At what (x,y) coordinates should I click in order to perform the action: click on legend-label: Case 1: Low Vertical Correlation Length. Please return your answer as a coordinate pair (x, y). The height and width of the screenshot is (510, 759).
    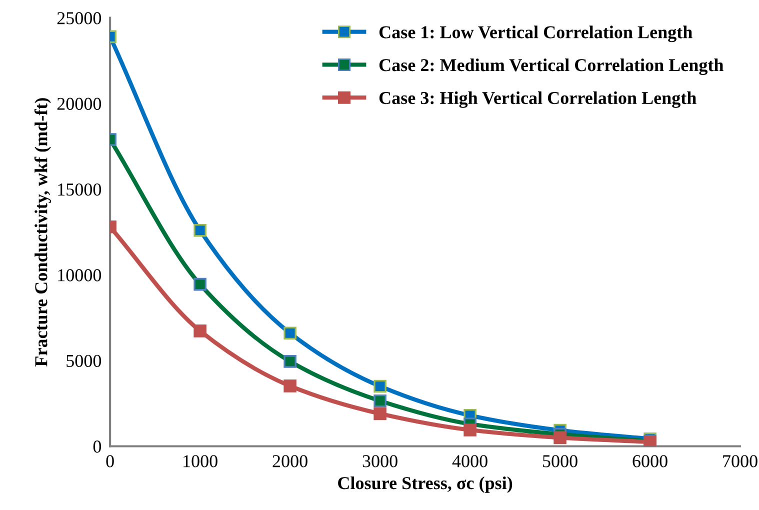
    Looking at the image, I should click on (535, 34).